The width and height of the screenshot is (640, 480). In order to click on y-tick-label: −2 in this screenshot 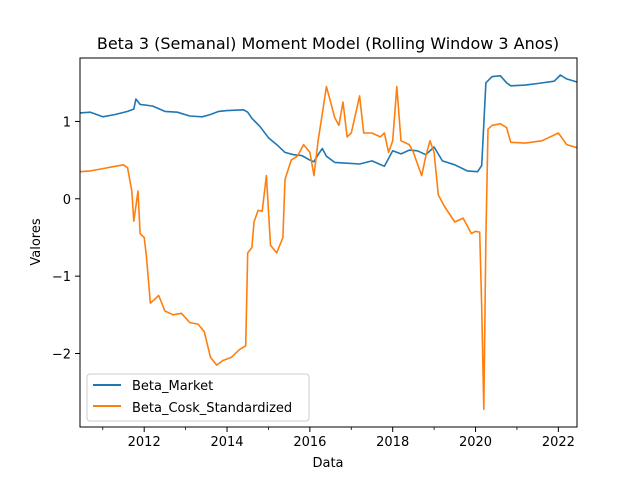, I will do `click(61, 355)`.